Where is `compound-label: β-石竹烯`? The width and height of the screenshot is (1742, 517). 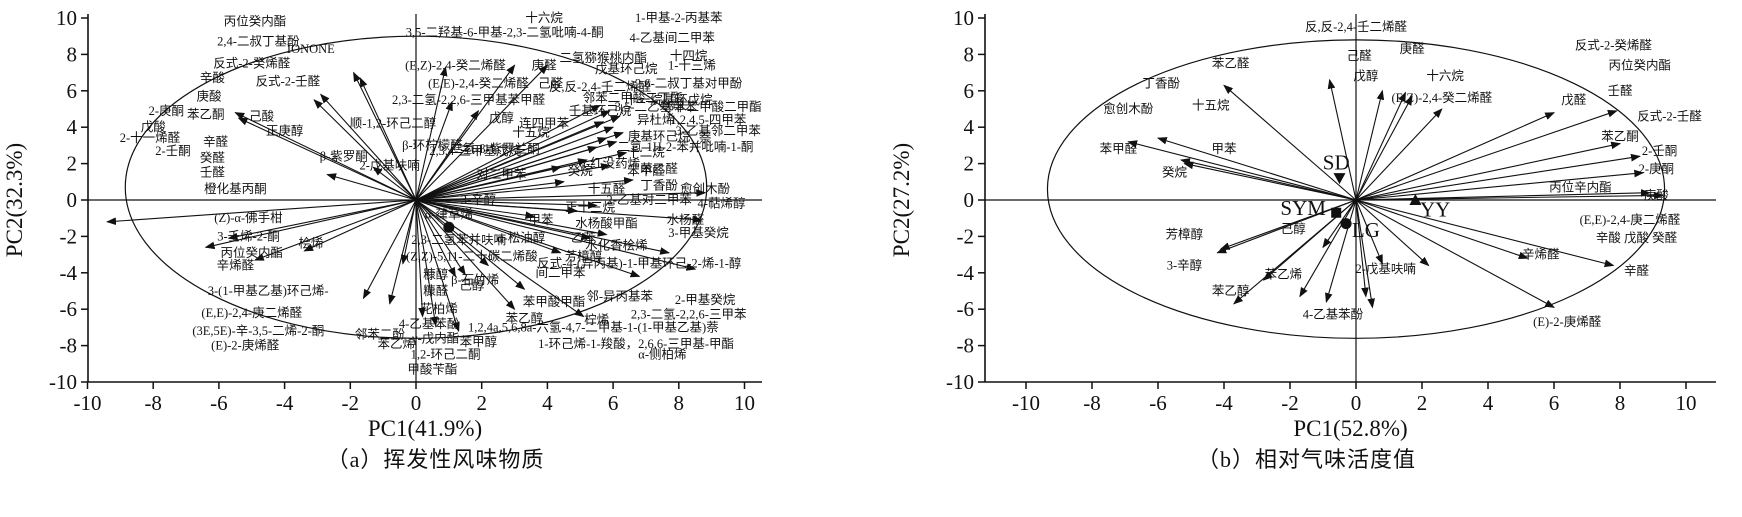 compound-label: β-石竹烯 is located at coordinates (475, 280).